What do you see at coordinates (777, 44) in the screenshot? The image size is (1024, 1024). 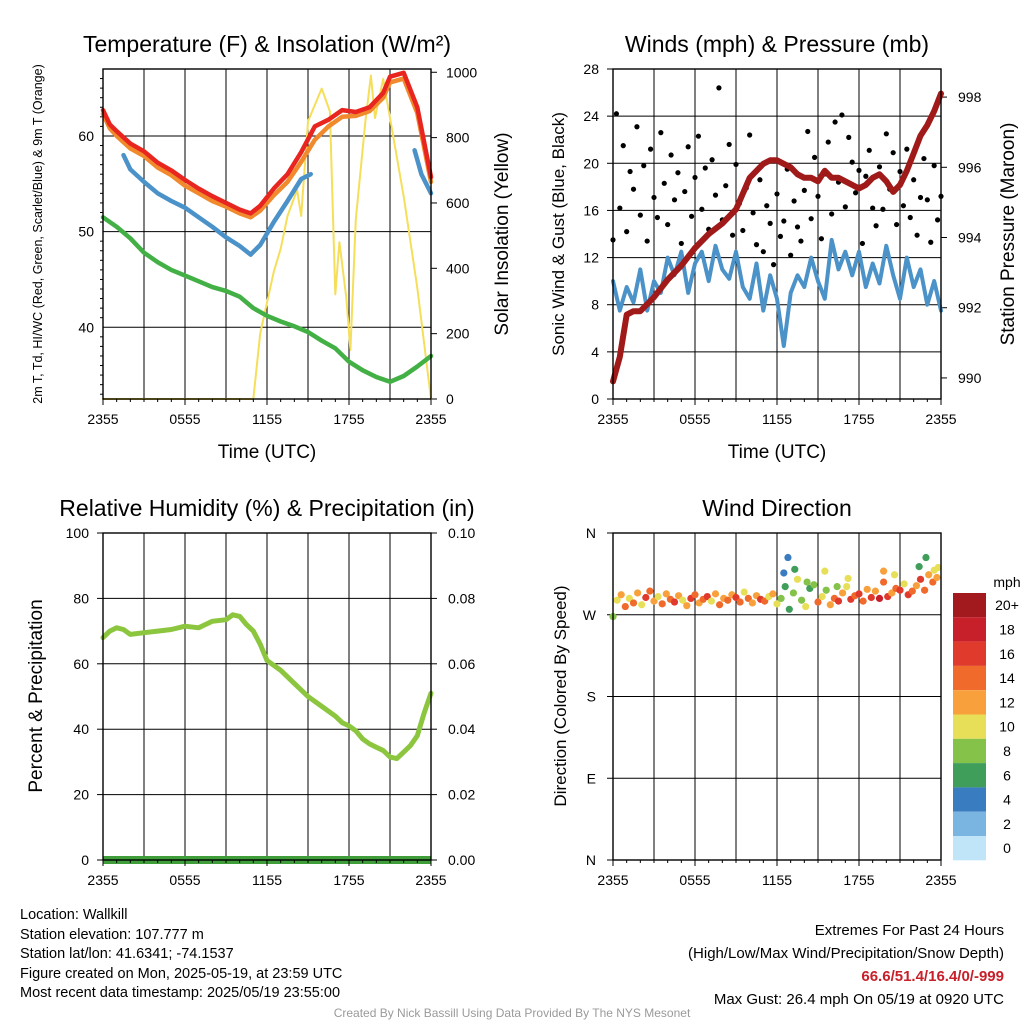 I see `chart-title: Winds (mph) & Pressure (mb)` at bounding box center [777, 44].